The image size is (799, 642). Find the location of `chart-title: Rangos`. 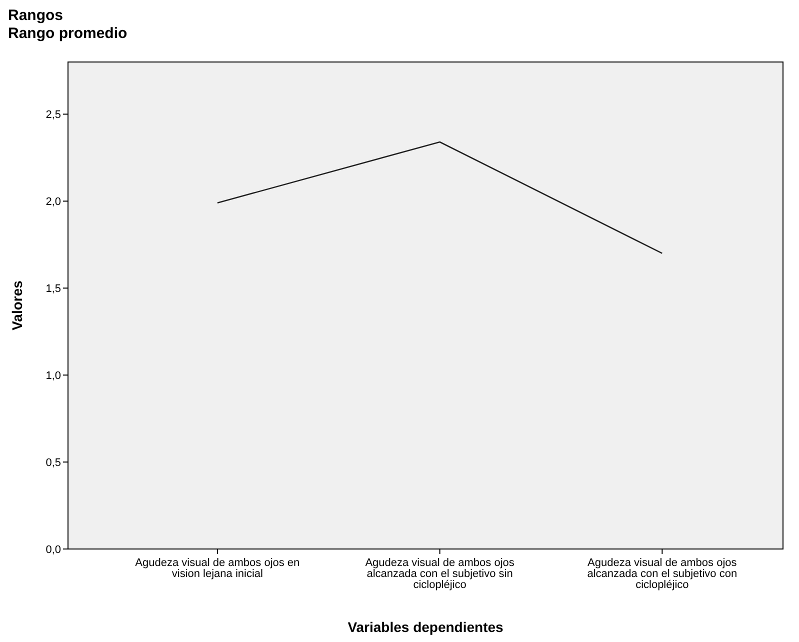

chart-title: Rangos is located at coordinates (36, 15).